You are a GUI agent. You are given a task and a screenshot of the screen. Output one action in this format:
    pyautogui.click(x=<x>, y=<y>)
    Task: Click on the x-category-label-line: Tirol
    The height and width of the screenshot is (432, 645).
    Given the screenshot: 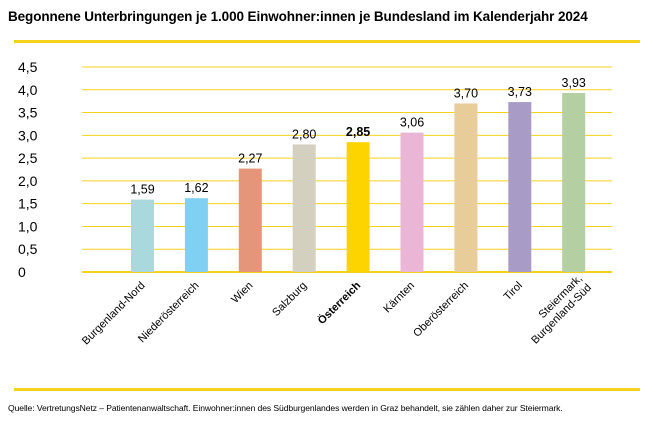 What is the action you would take?
    pyautogui.click(x=513, y=291)
    